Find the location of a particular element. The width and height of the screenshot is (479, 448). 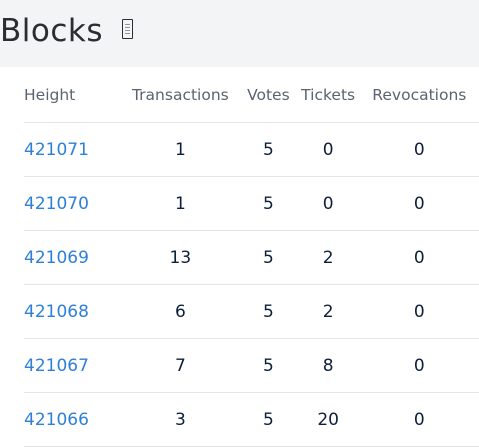

binary-file-icon is located at coordinates (127, 29).